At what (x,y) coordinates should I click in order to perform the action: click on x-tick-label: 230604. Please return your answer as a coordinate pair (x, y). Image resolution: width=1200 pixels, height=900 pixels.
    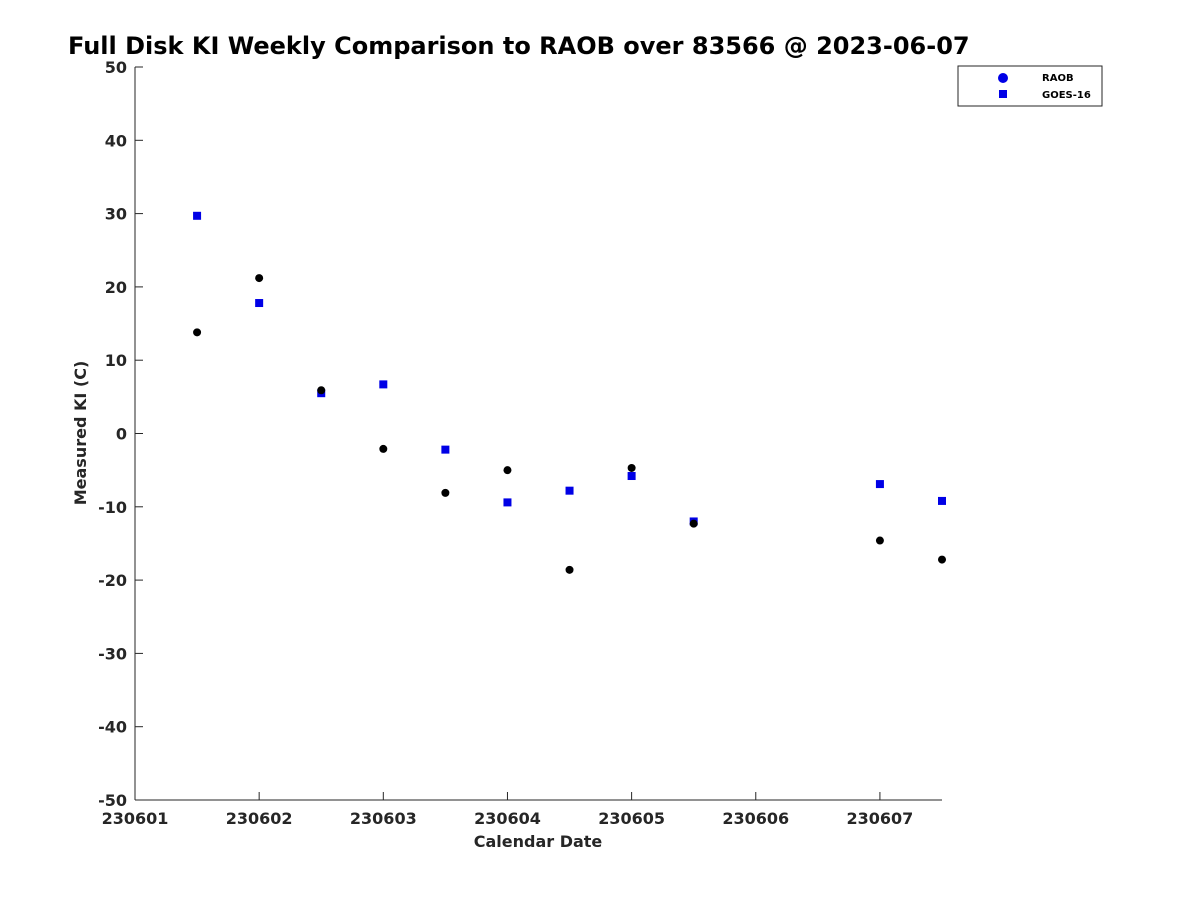
    Looking at the image, I should click on (507, 818).